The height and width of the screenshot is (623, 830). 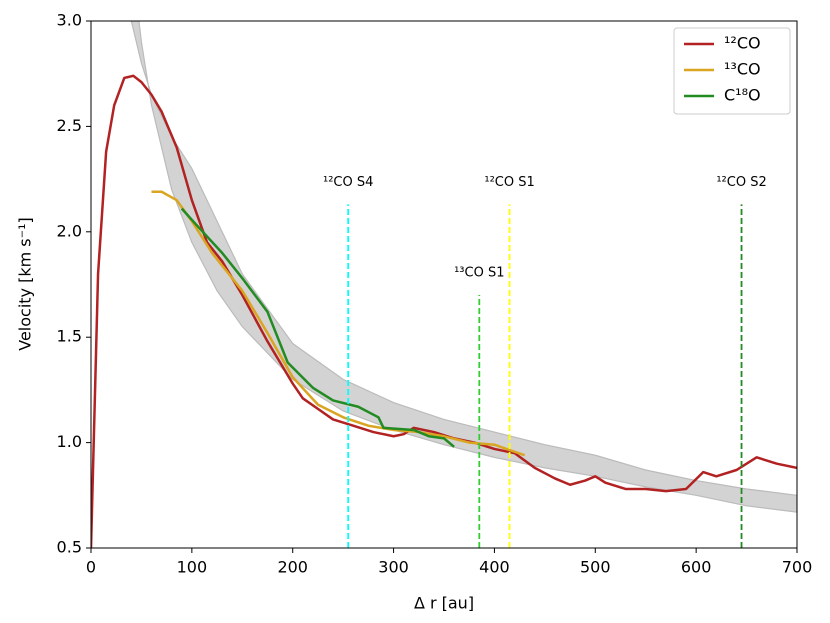 I want to click on x-tick-label: 600, so click(x=696, y=567).